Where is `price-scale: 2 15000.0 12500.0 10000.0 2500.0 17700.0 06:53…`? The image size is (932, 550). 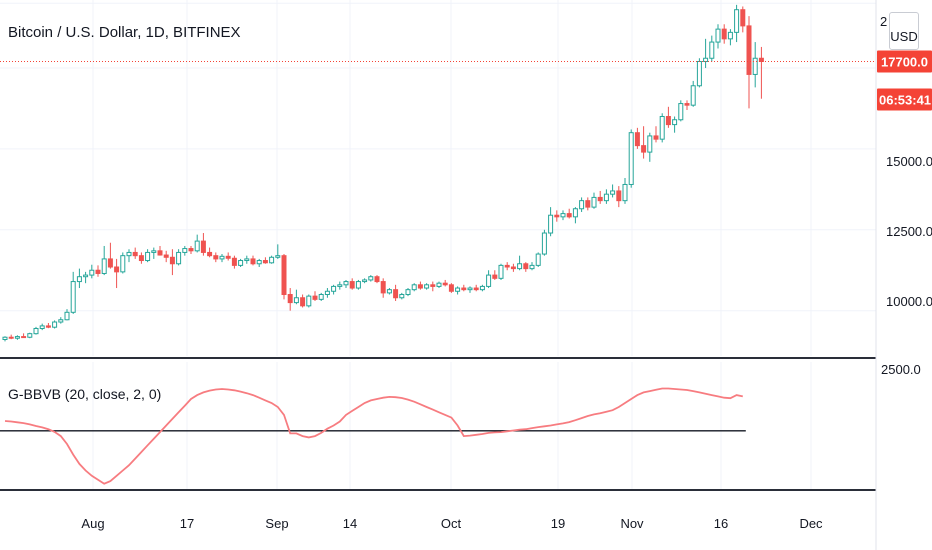
price-scale: 2 15000.0 12500.0 10000.0 2500.0 17700.0 06:53… is located at coordinates (903, 275).